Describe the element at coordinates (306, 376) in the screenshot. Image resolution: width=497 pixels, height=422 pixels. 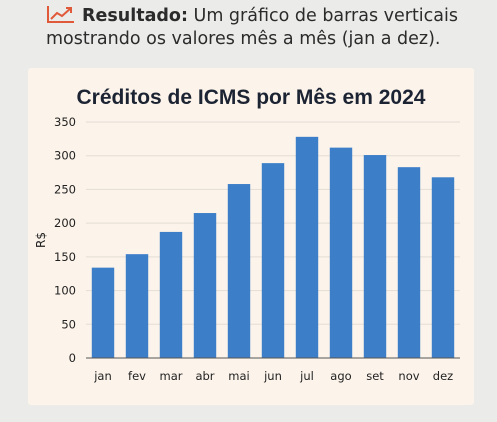
I see `x-tick-label: jul` at that location.